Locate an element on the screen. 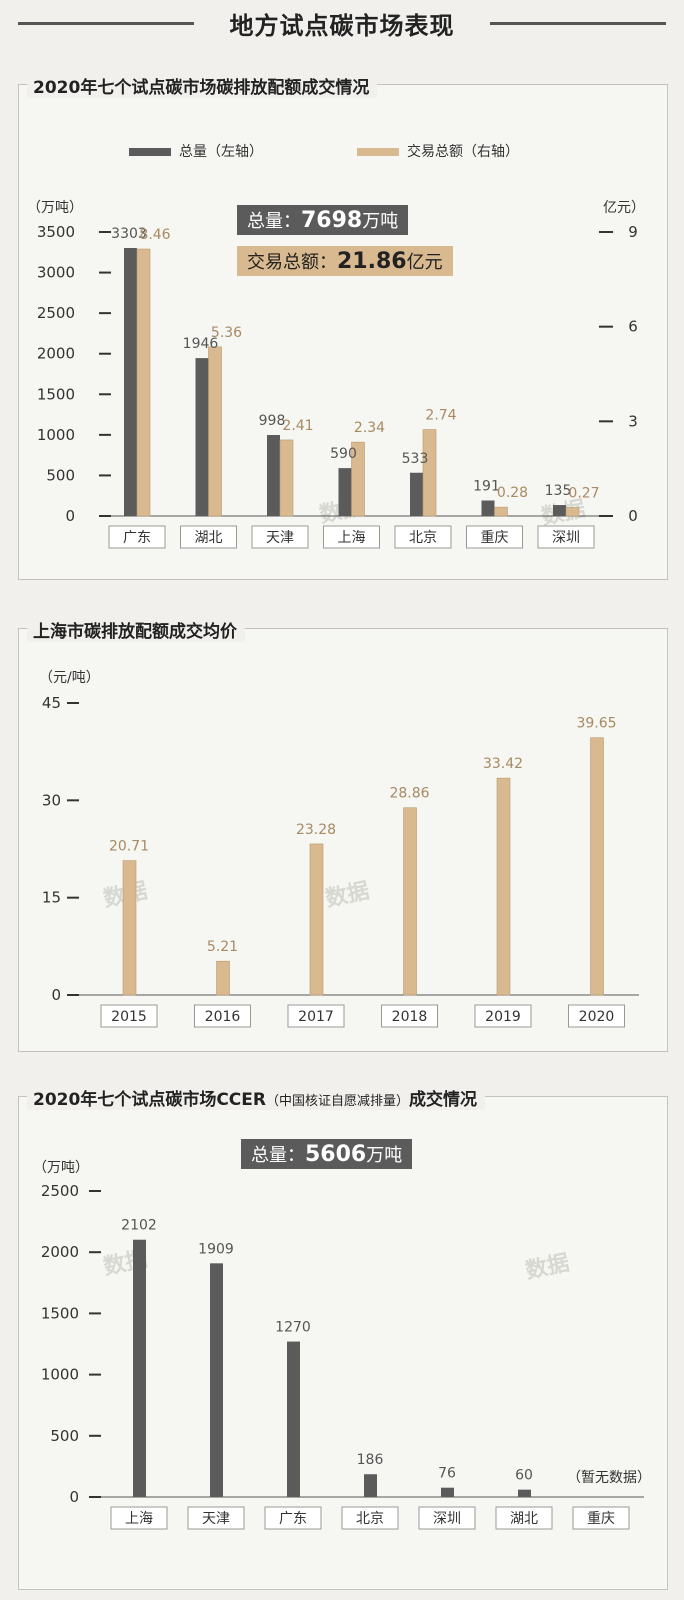  panel-title-price: 上海市碳排放配额成交均价 is located at coordinates (136, 629).